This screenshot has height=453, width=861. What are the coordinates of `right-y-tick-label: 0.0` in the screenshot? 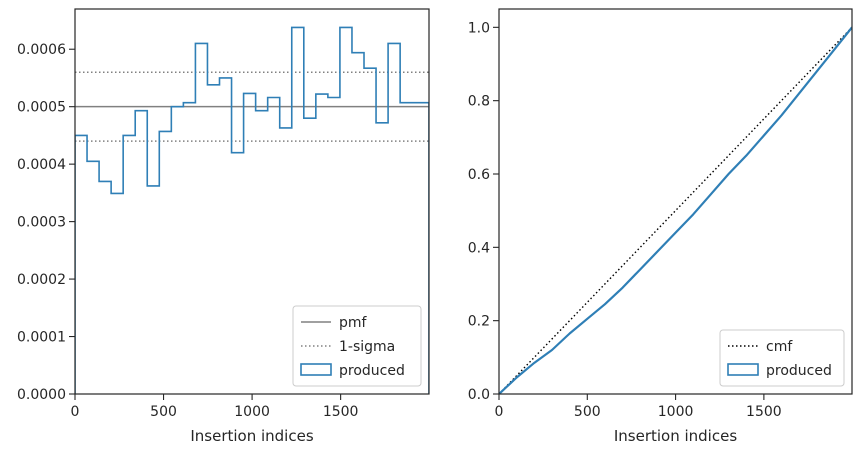 It's located at (479, 395).